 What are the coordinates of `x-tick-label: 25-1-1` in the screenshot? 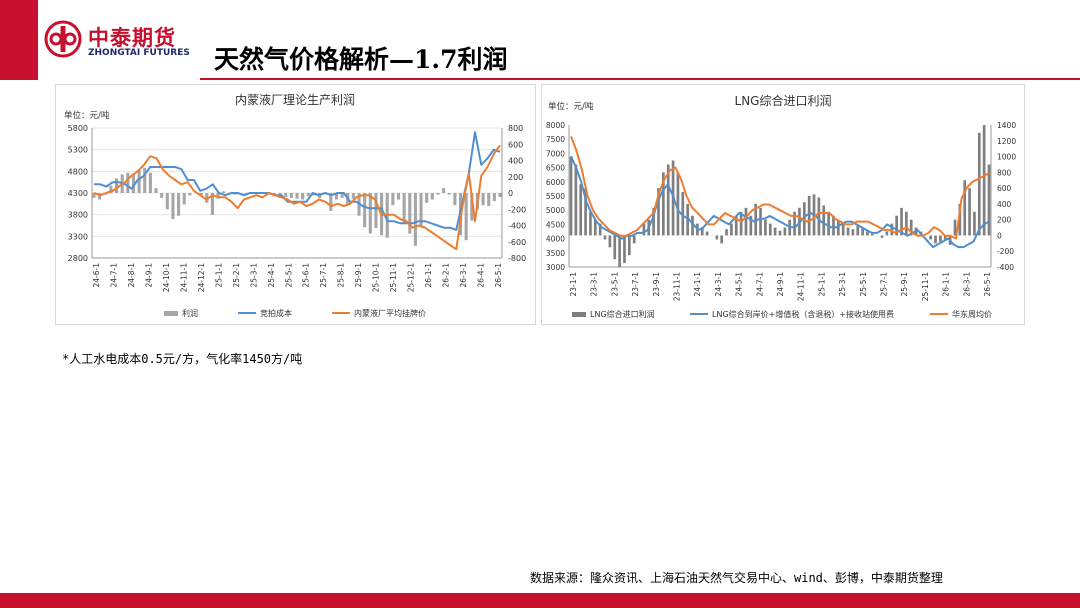 It's located at (218, 275).